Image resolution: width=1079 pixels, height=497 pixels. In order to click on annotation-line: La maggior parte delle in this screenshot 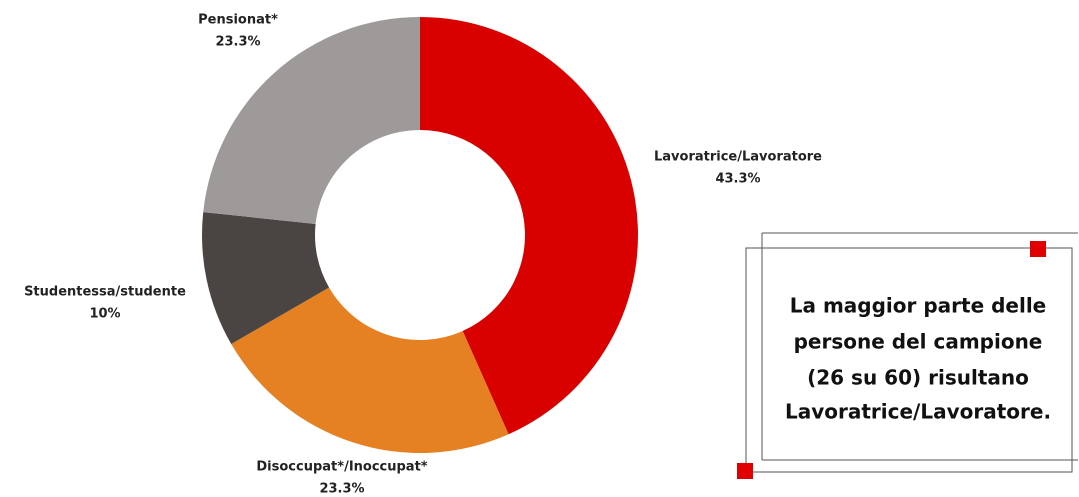, I will do `click(918, 306)`.